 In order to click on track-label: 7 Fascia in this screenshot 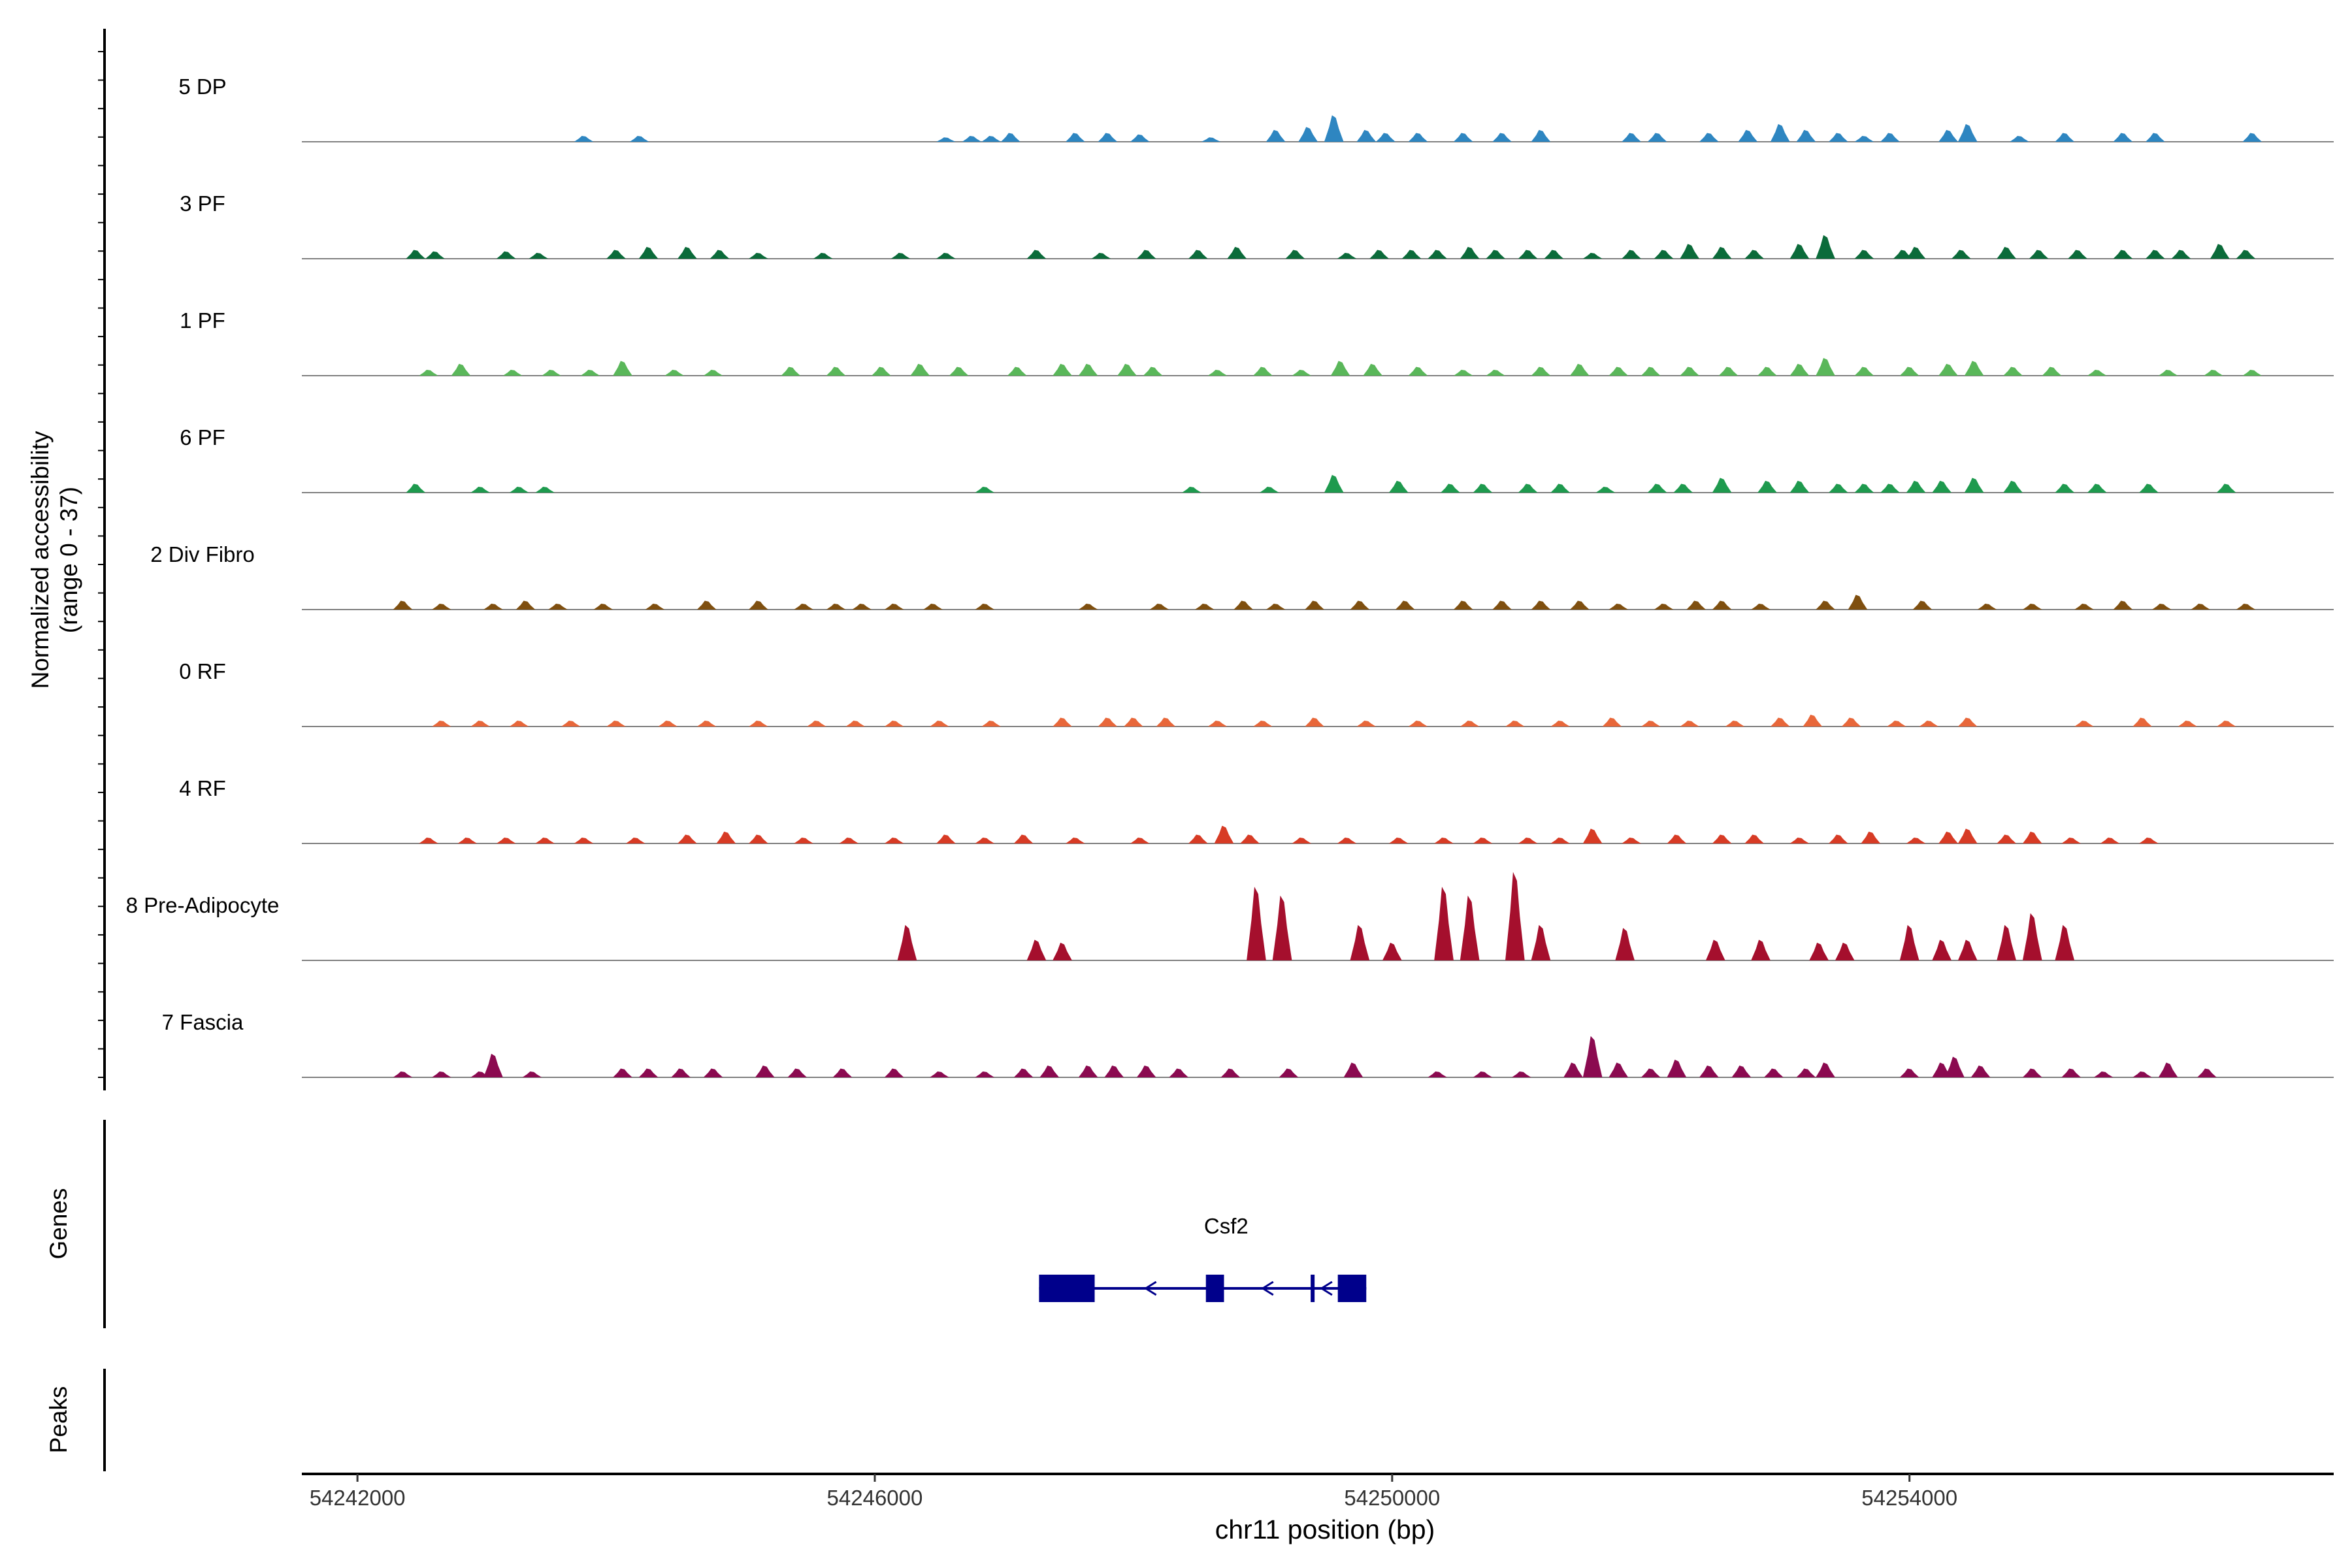, I will do `click(203, 1022)`.